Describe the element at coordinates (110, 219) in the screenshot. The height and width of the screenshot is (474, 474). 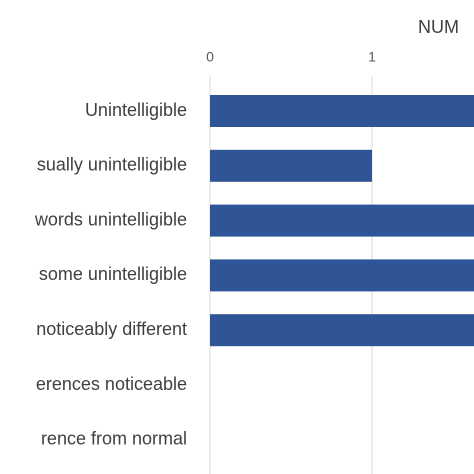
I see `y-tick-label: words unintelligible` at that location.